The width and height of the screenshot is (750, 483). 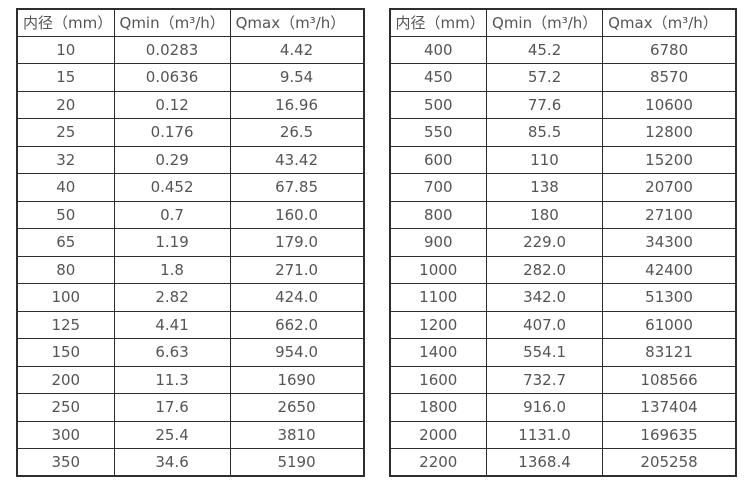 What do you see at coordinates (438, 159) in the screenshot?
I see `table-cell: 600` at bounding box center [438, 159].